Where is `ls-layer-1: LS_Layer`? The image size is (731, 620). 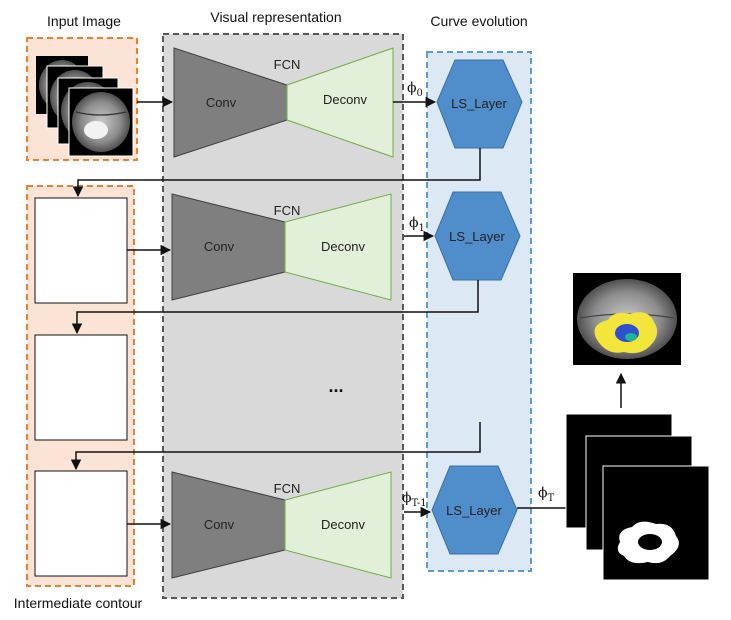
ls-layer-1: LS_Layer is located at coordinates (479, 104).